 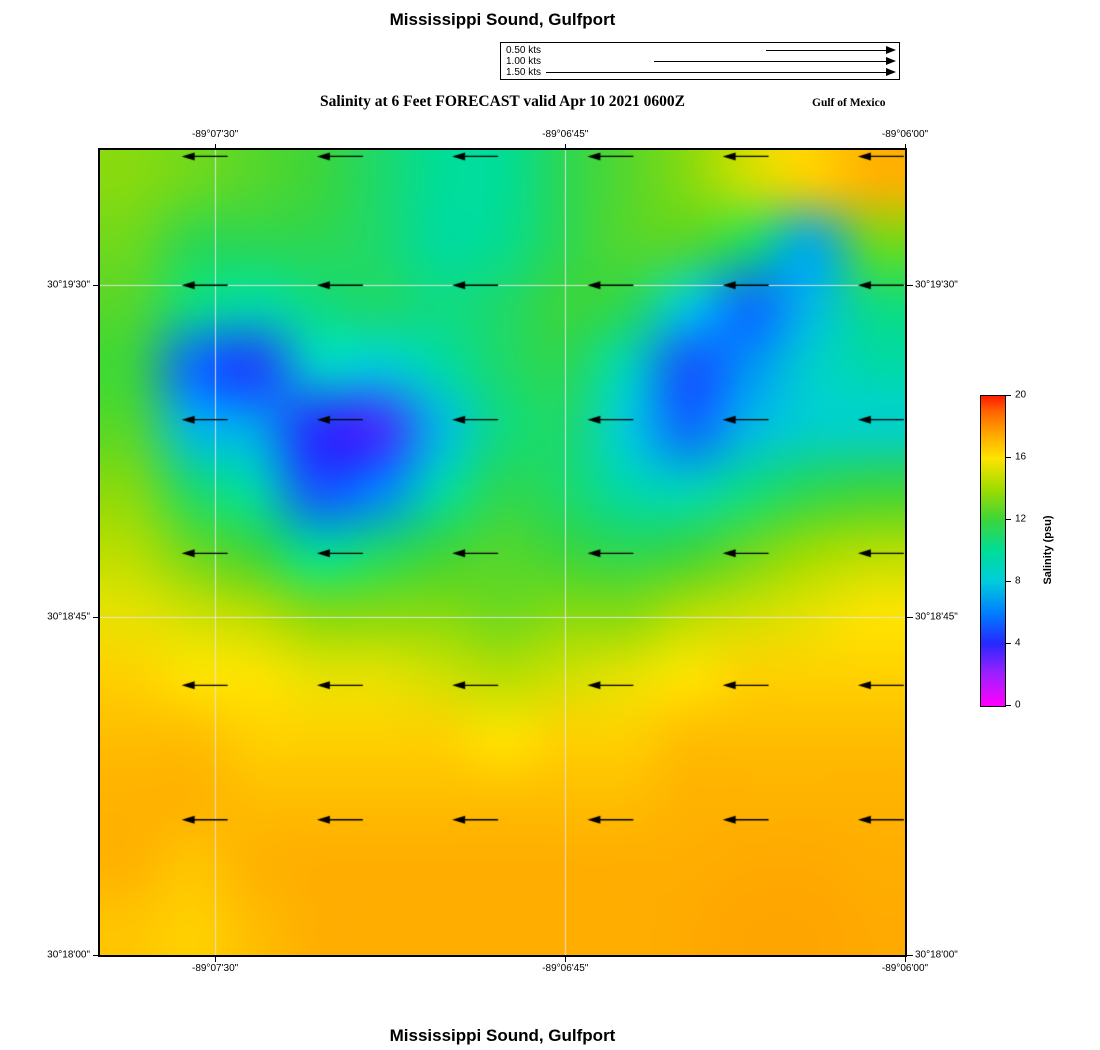 I want to click on colorbar-tick-label-4: 16, so click(x=1021, y=457).